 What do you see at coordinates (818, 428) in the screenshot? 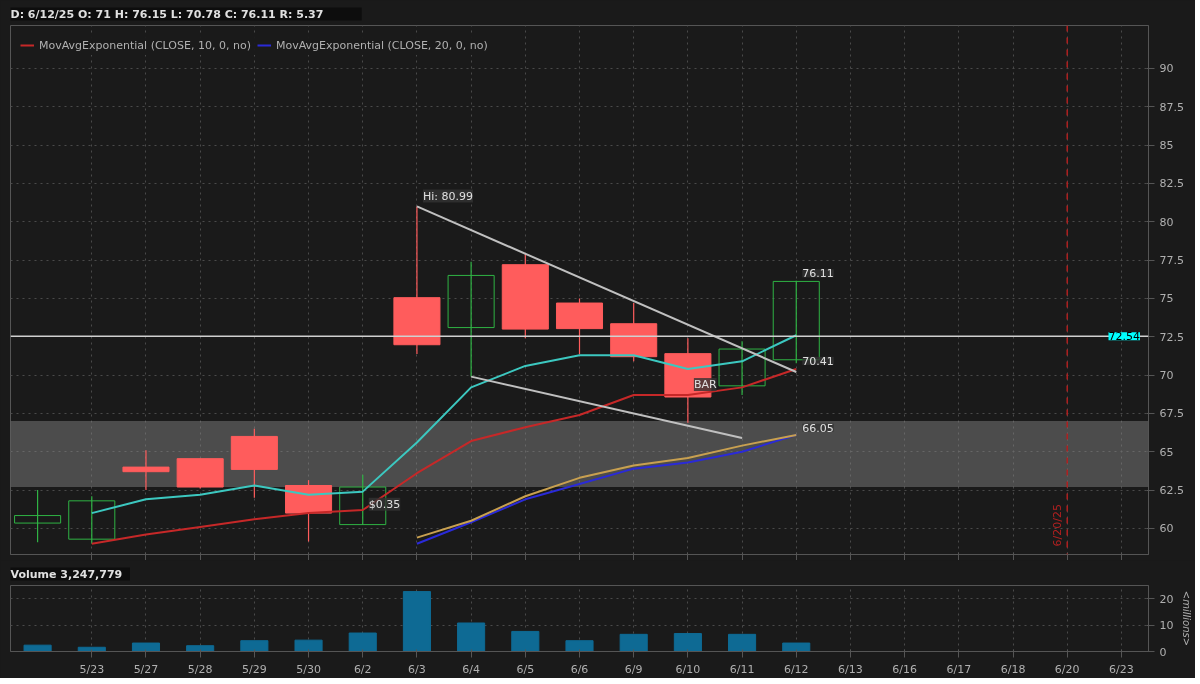
I see `annotation: 66.05` at bounding box center [818, 428].